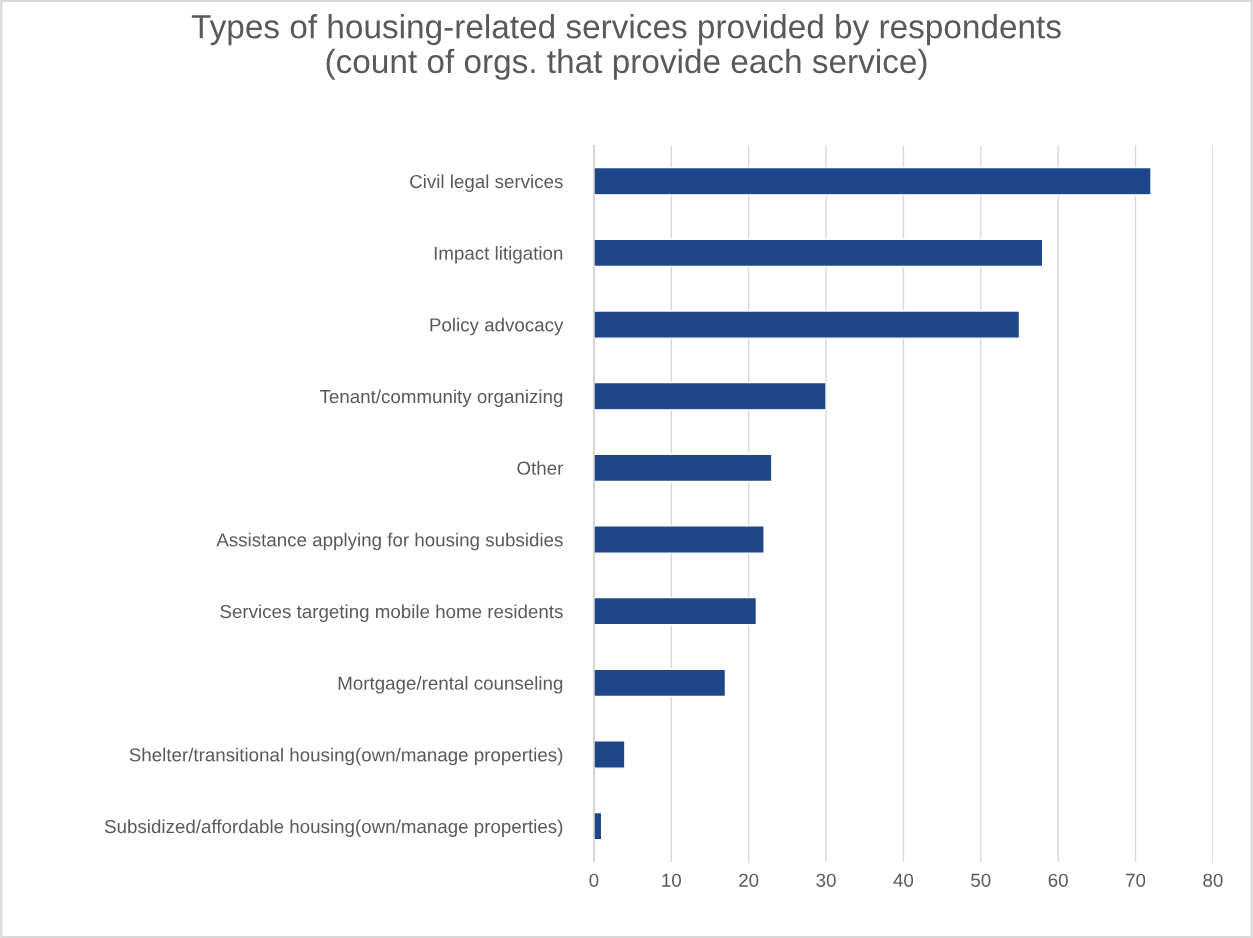 The image size is (1253, 938). I want to click on y-tick-label: Subsidized/affordable housing(own/manage properties), so click(333, 828).